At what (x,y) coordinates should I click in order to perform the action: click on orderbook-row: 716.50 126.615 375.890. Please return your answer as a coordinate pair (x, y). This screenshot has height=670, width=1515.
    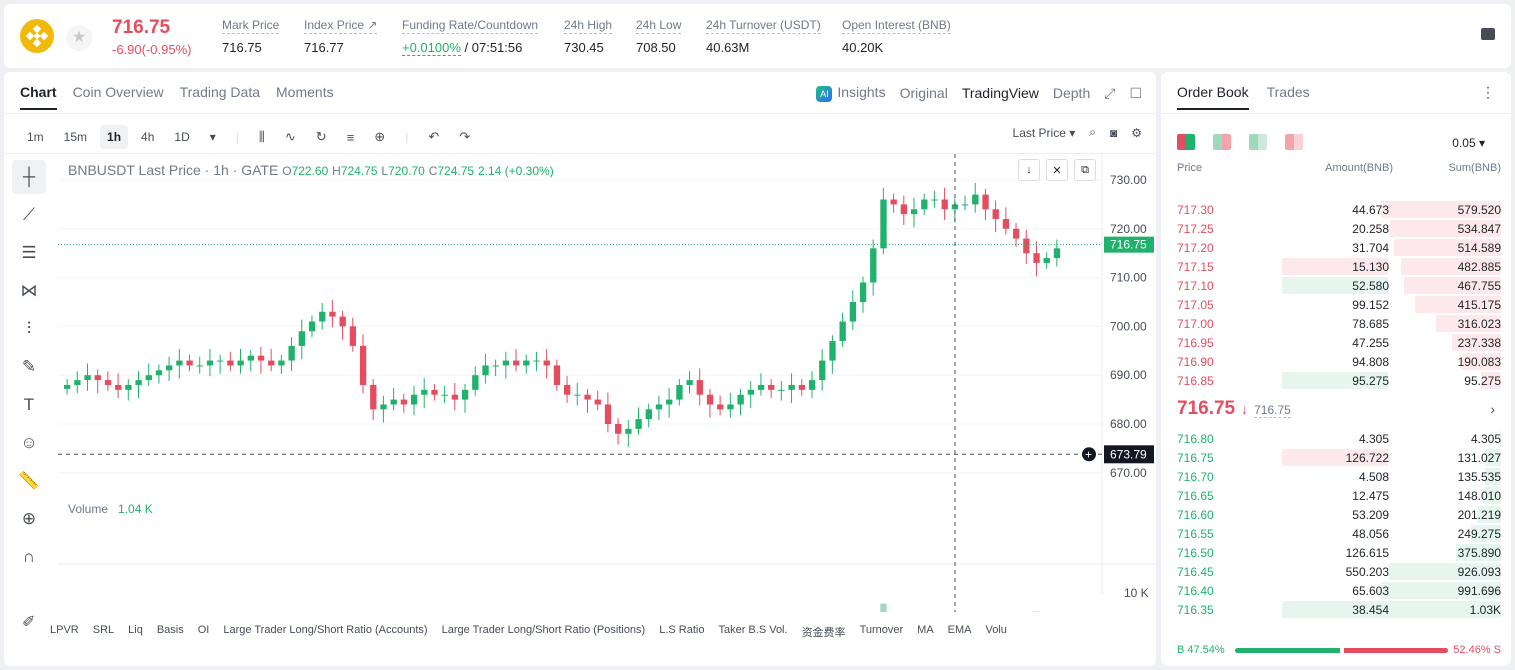
    Looking at the image, I should click on (1336, 552).